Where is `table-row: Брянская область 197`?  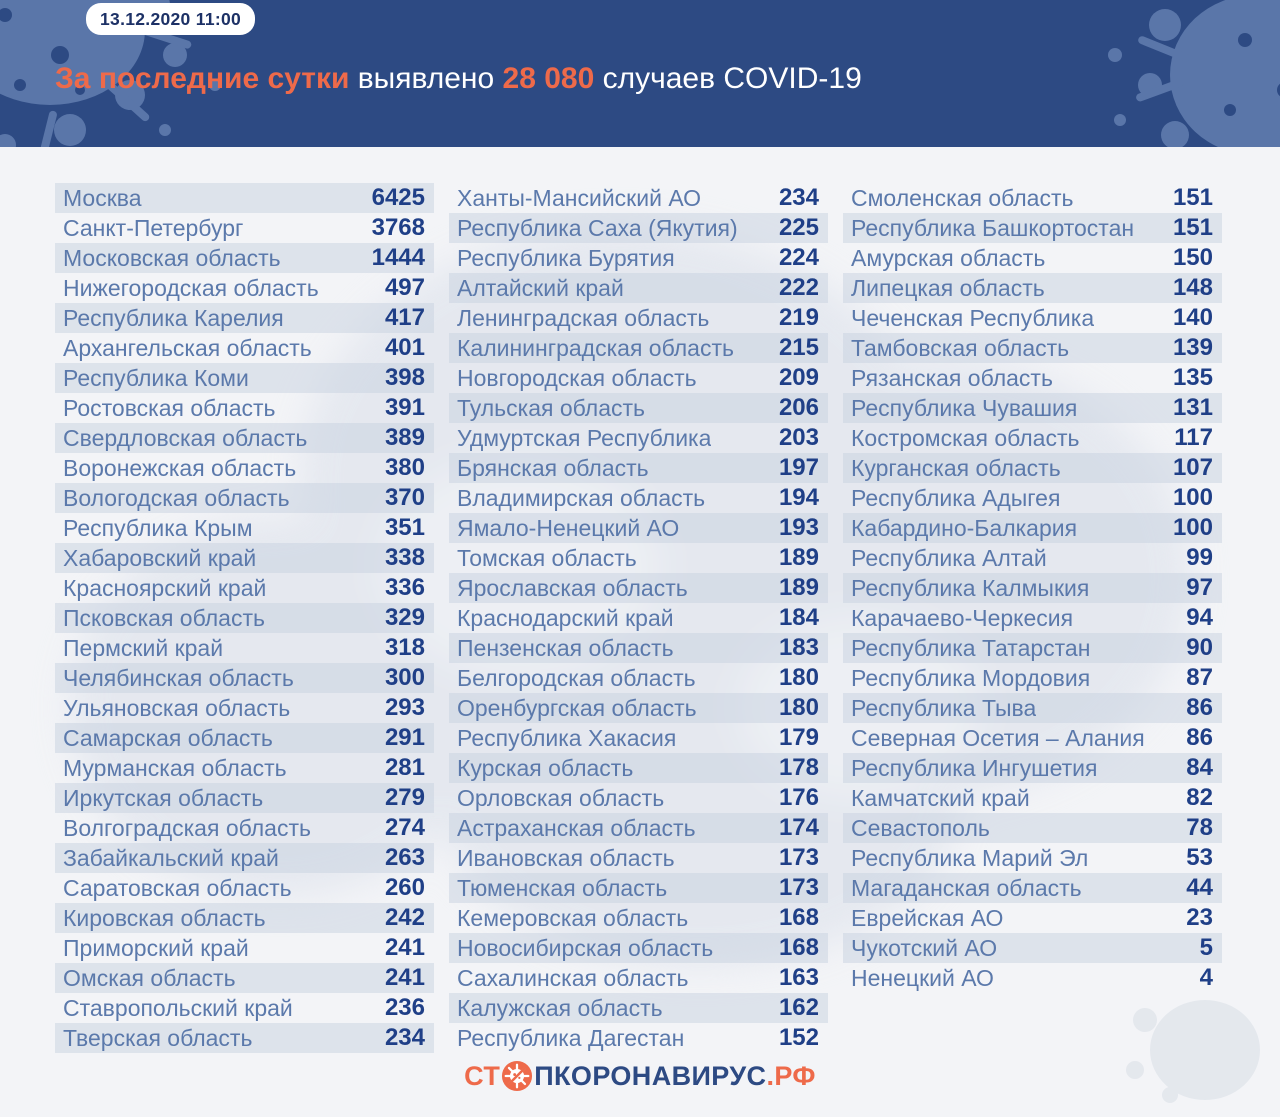 table-row: Брянская область 197 is located at coordinates (638, 468).